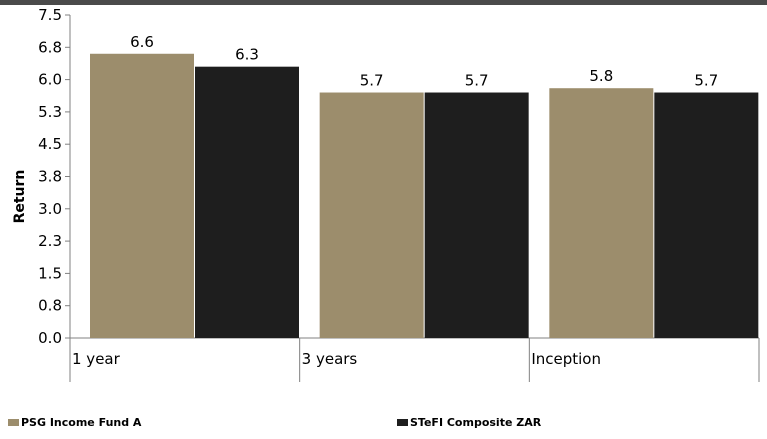  What do you see at coordinates (50, 47) in the screenshot?
I see `y-tick-label: 6.8` at bounding box center [50, 47].